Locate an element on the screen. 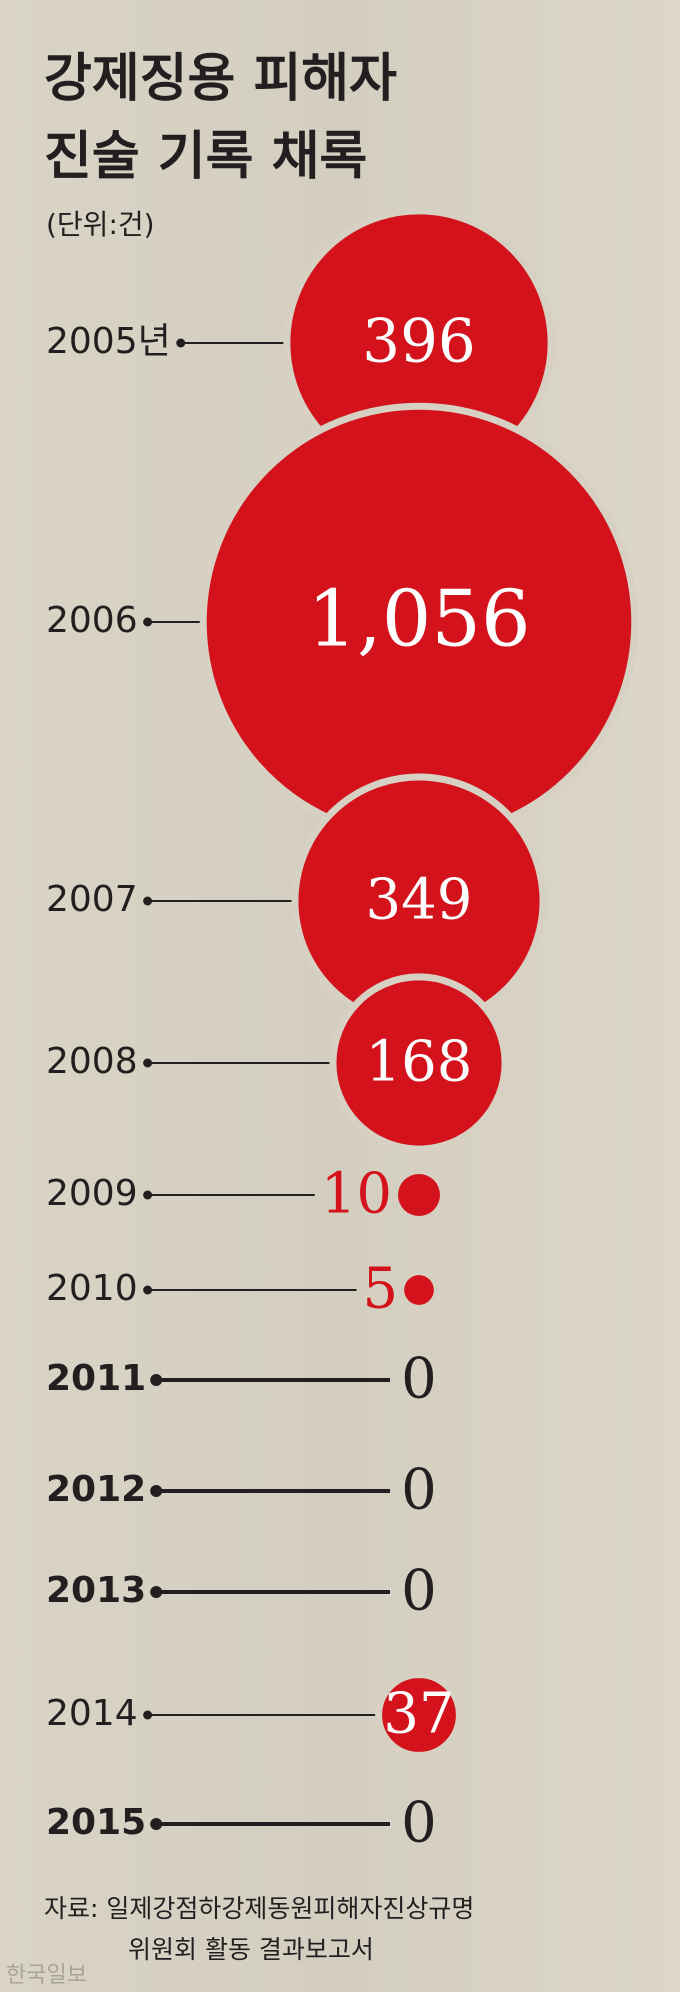 This screenshot has height=1992, width=680. year-label: 2014 is located at coordinates (92, 1713).